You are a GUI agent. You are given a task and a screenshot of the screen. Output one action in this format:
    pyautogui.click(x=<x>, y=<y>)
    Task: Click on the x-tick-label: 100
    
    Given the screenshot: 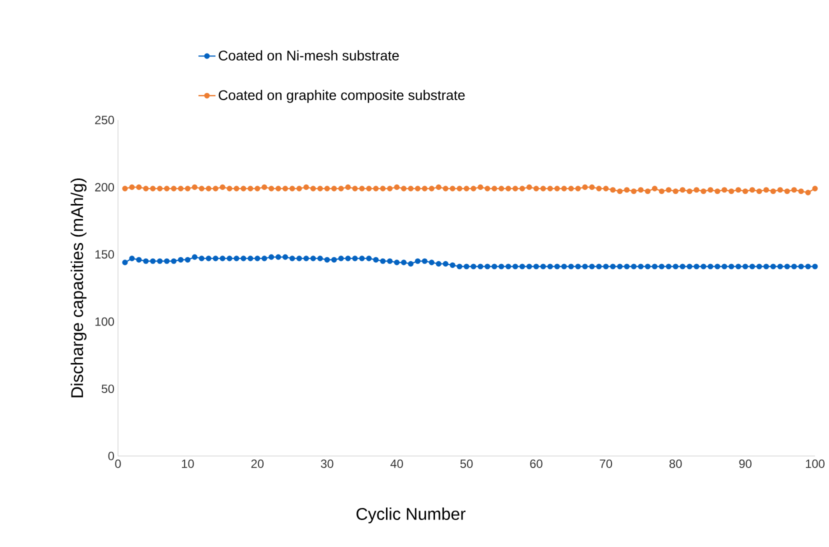 What is the action you would take?
    pyautogui.click(x=815, y=464)
    